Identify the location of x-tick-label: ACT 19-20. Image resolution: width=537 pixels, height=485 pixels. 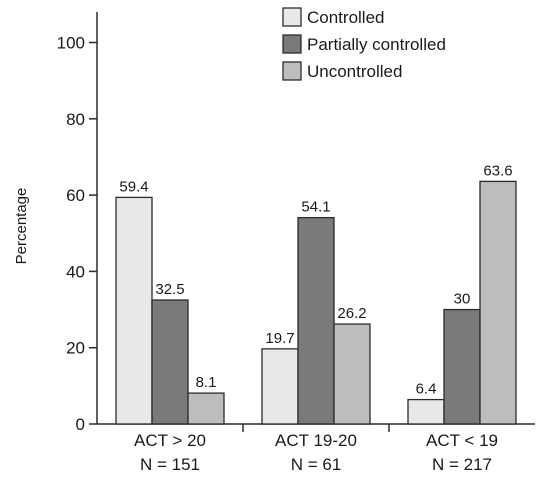
(316, 440).